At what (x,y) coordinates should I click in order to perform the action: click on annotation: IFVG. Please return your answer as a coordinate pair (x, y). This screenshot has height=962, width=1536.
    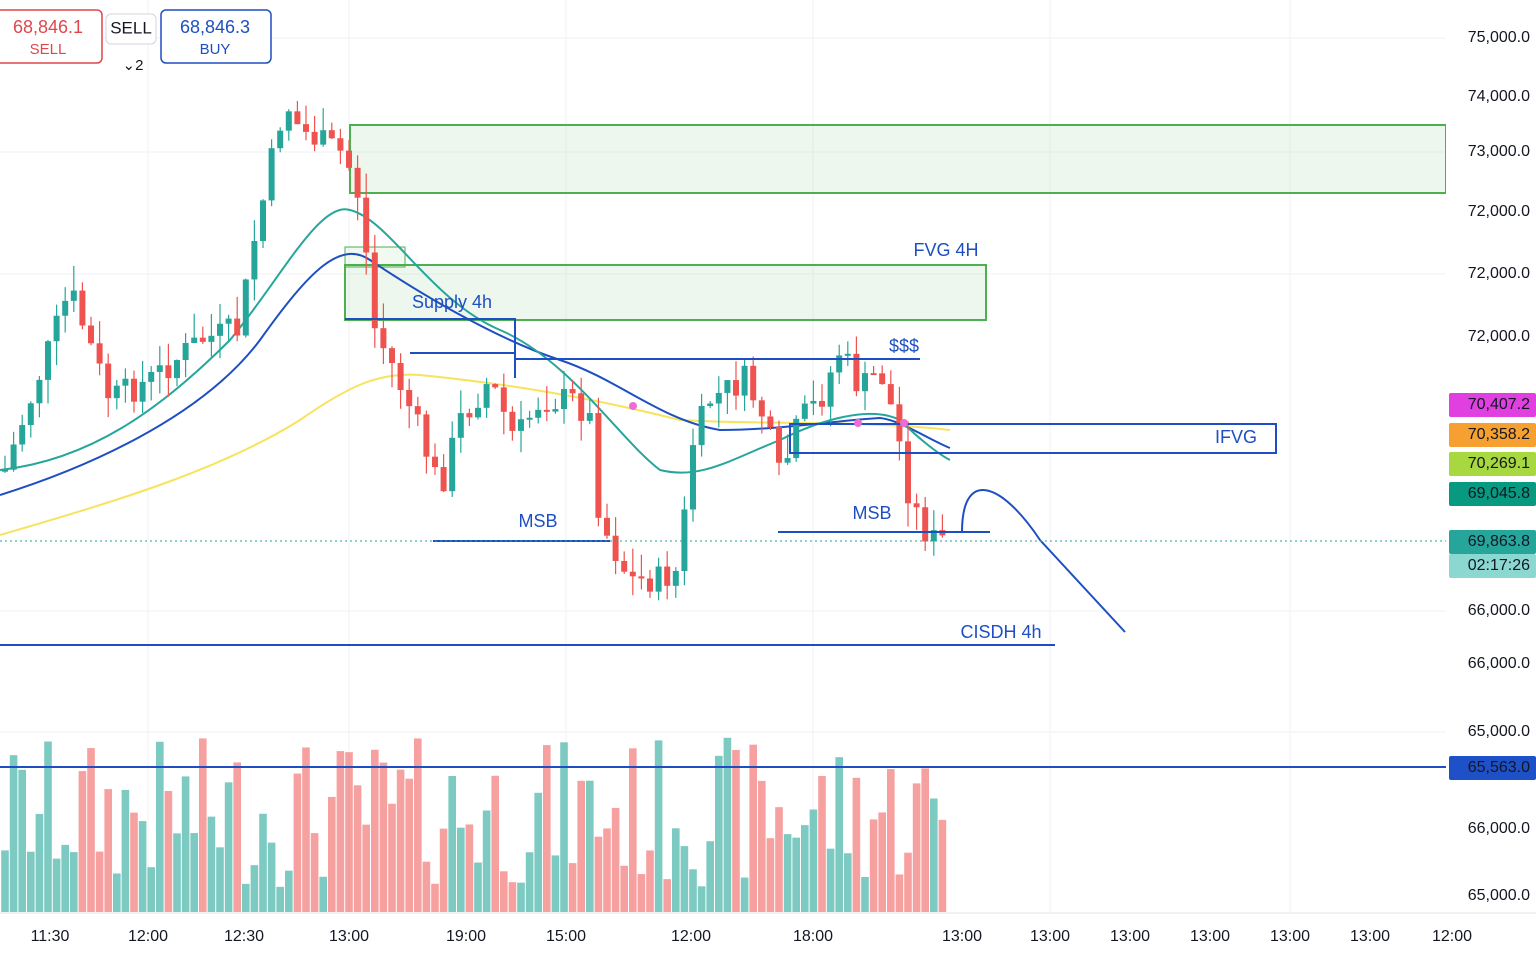
    Looking at the image, I should click on (1236, 437).